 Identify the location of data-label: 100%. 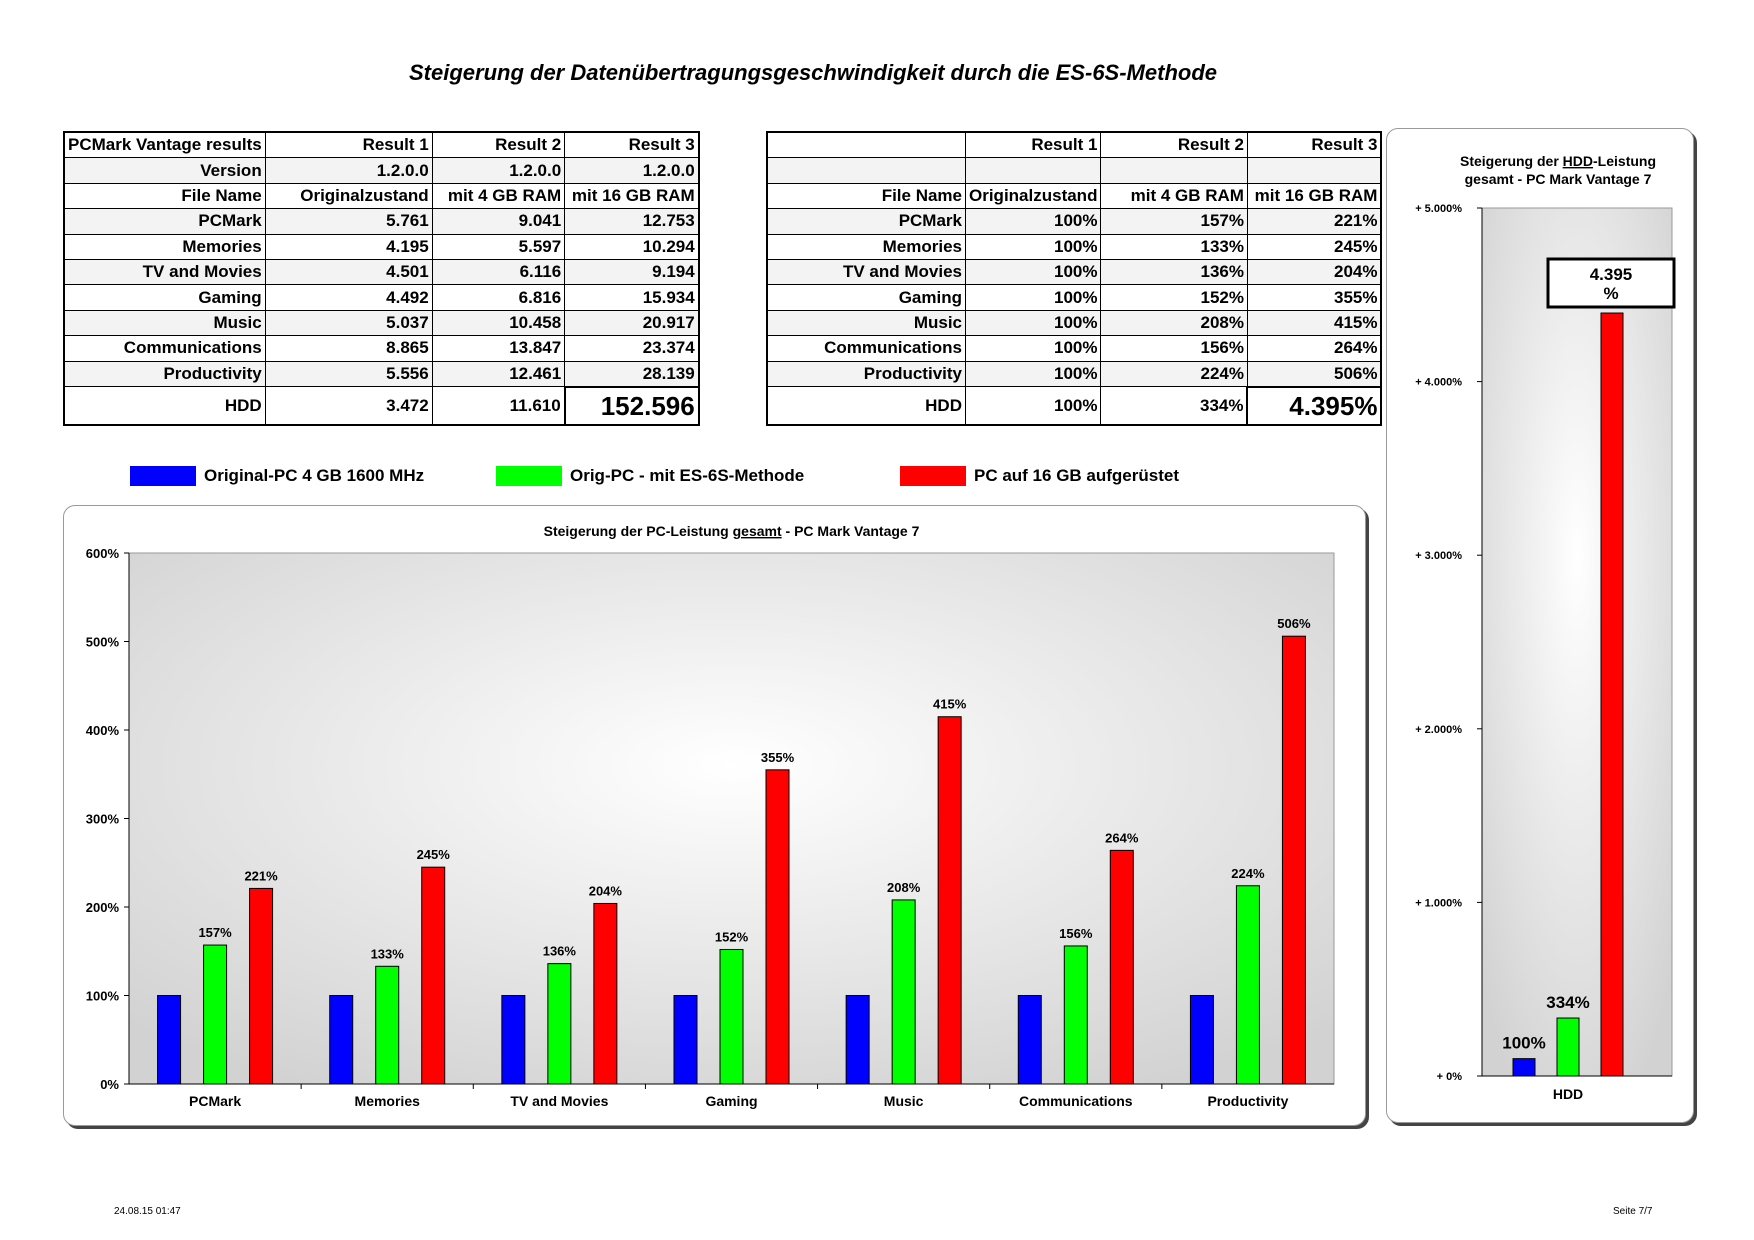
(1523, 1043).